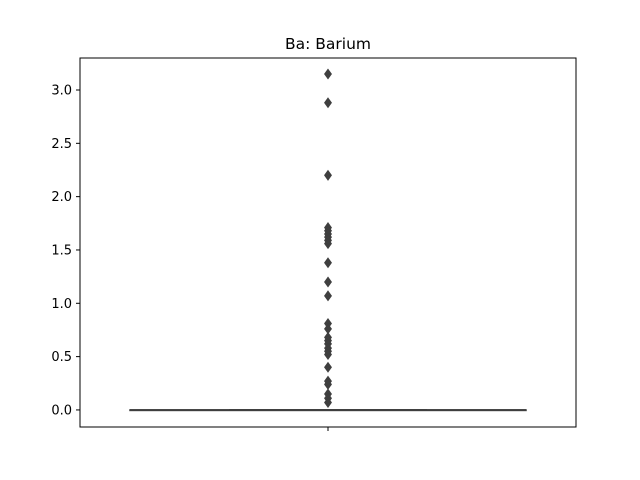 This screenshot has height=480, width=640. I want to click on outlier-group, so click(328, 238).